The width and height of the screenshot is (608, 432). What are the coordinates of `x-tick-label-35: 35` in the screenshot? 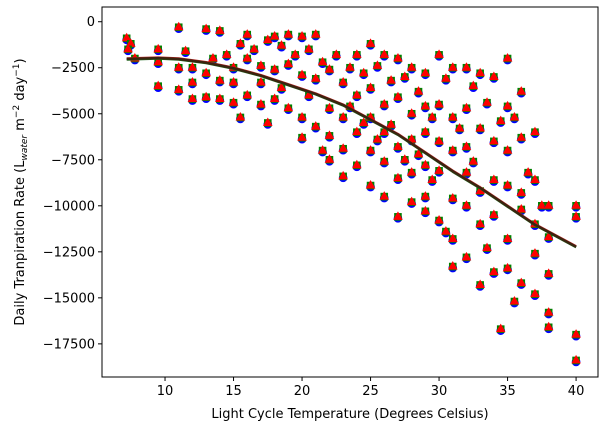 It's located at (507, 391).